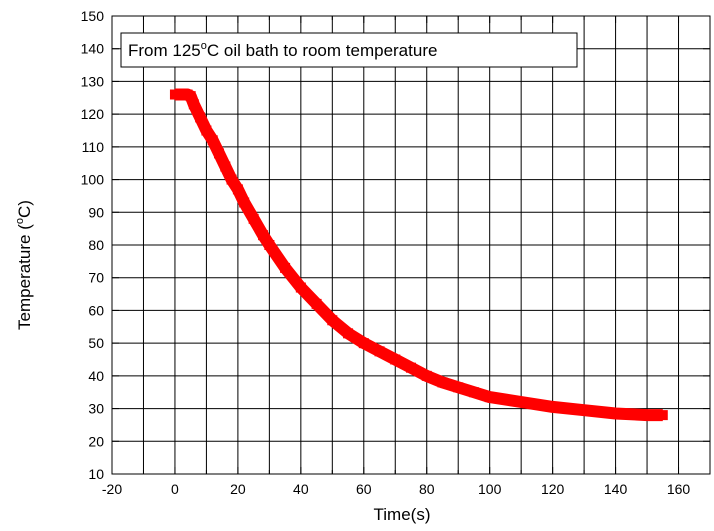  What do you see at coordinates (679, 489) in the screenshot?
I see `x-tick-label: 160` at bounding box center [679, 489].